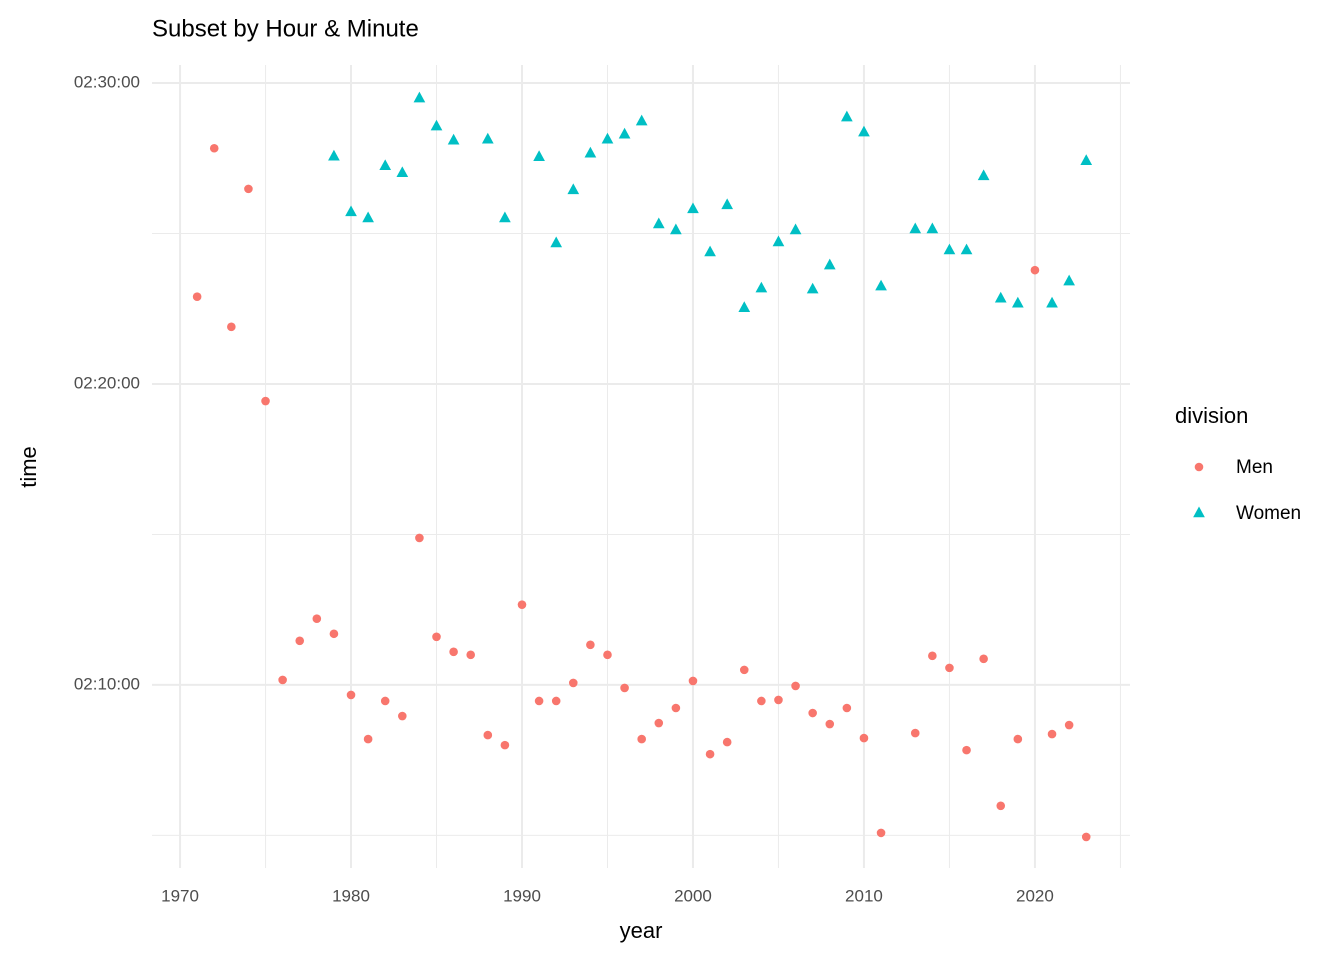 The image size is (1344, 965). Describe the element at coordinates (1211, 415) in the screenshot. I see `legend-title: division` at that location.